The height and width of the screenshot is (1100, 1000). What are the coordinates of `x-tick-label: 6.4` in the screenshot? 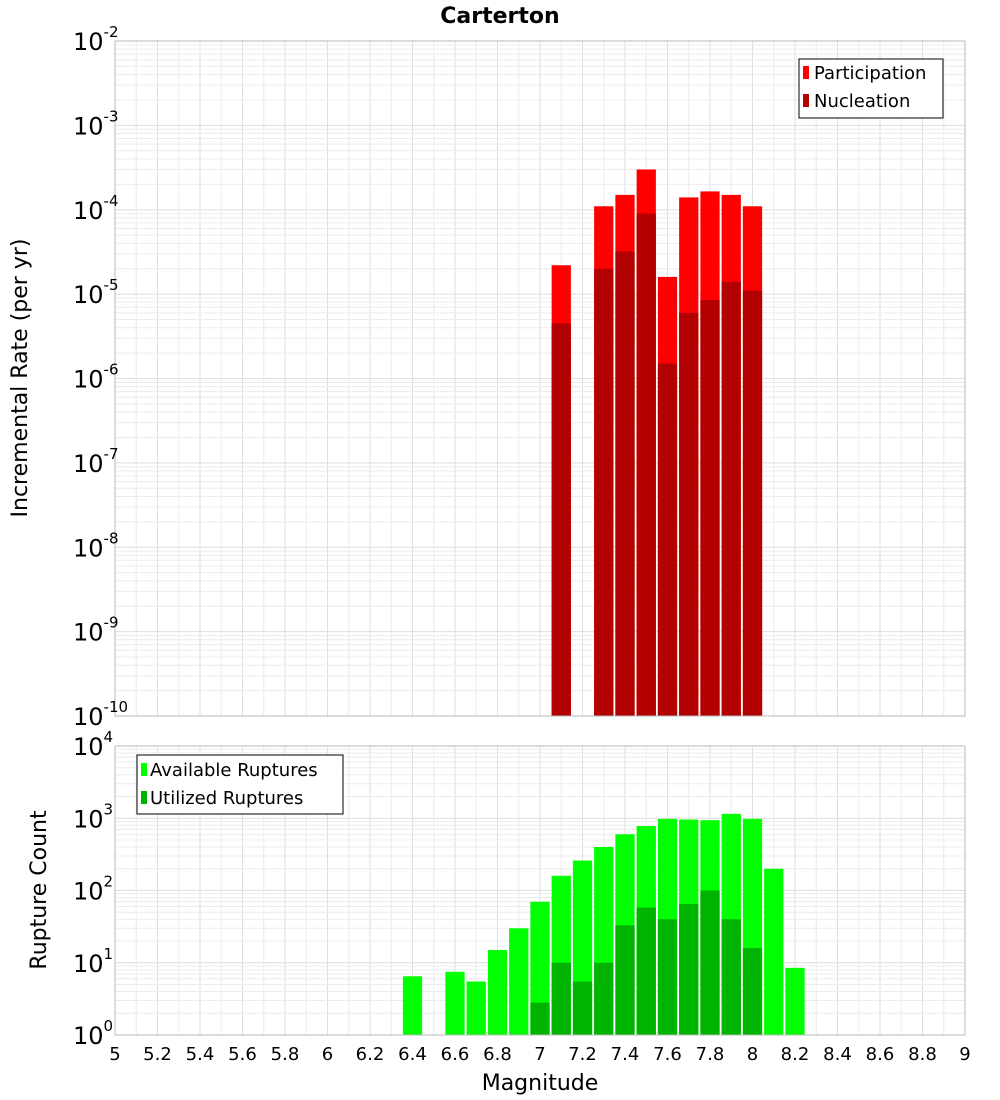 It's located at (412, 1054).